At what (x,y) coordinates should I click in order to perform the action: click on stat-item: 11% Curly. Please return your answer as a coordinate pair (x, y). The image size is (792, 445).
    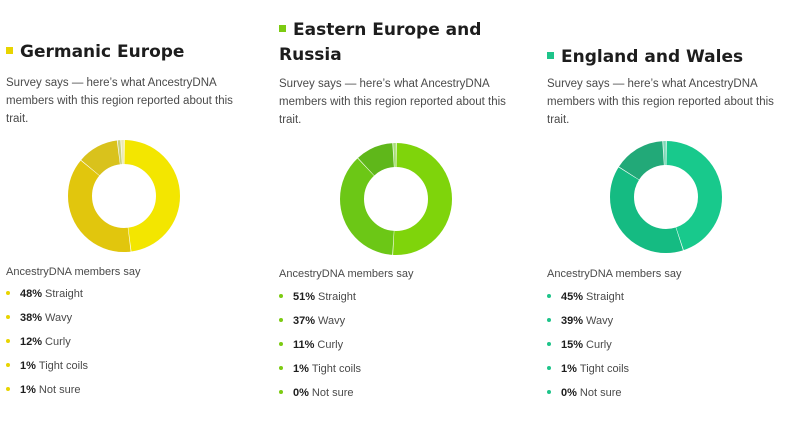
    Looking at the image, I should click on (320, 351).